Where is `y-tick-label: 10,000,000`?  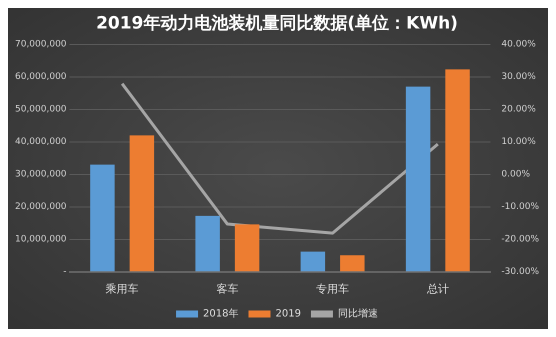
y-tick-label: 10,000,000 is located at coordinates (41, 239).